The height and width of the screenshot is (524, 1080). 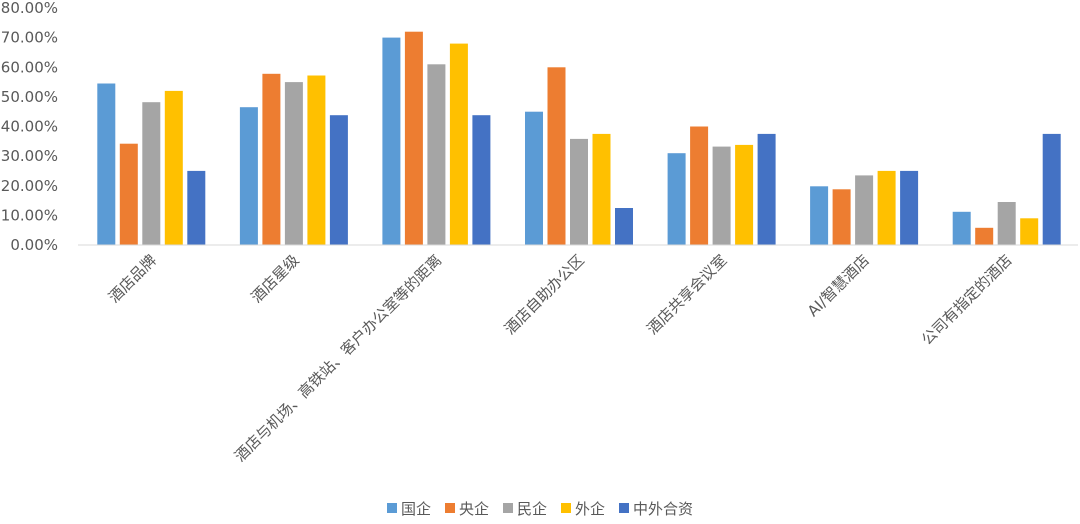 I want to click on y-tick-label: 10.00%, so click(x=29, y=215).